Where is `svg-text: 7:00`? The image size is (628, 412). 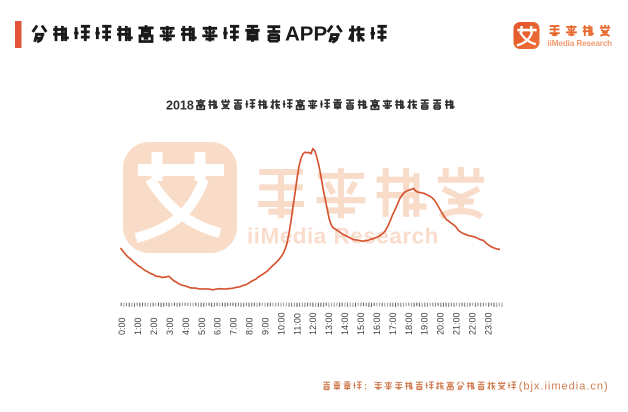 svg-text: 7:00 is located at coordinates (234, 326).